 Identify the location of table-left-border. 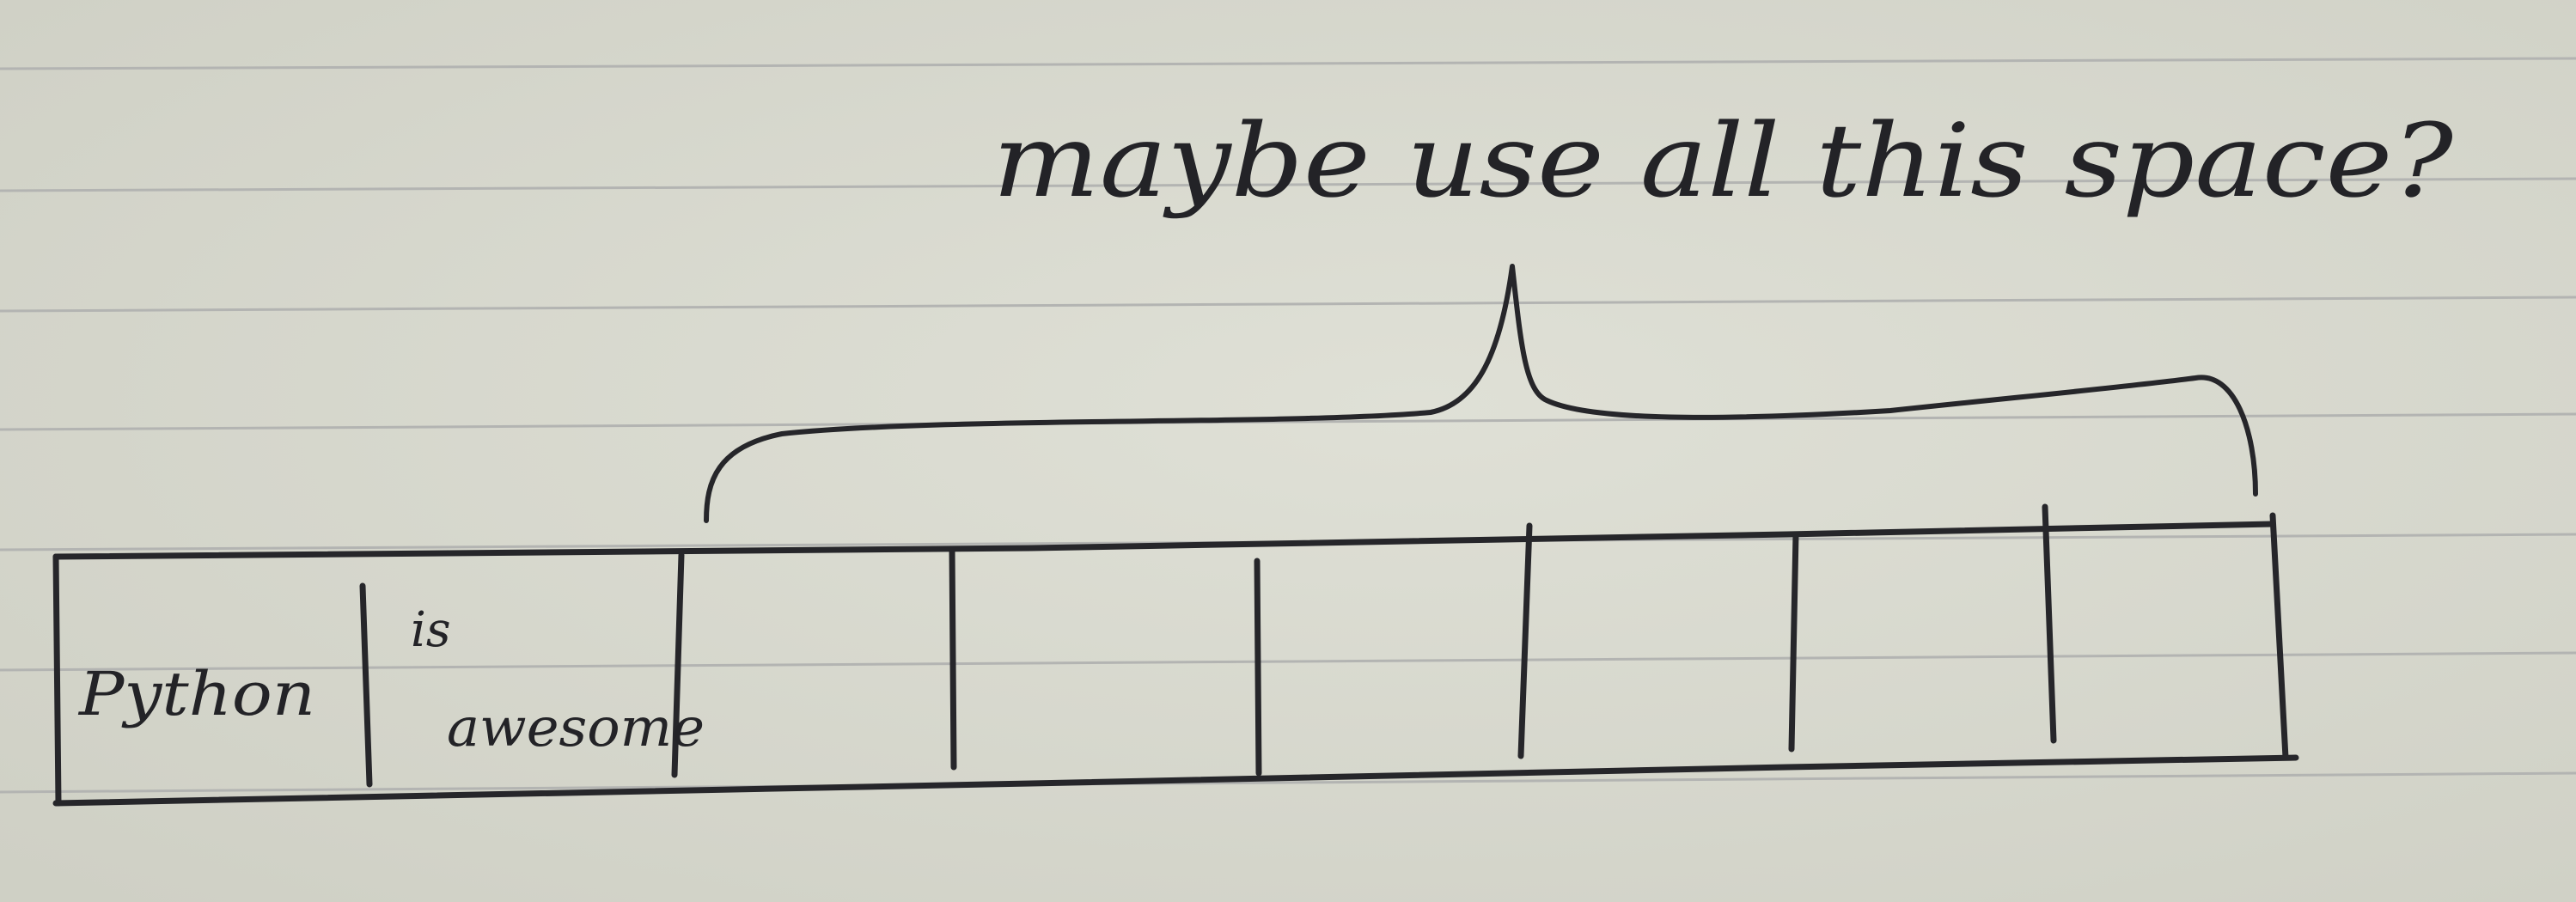
(57, 680).